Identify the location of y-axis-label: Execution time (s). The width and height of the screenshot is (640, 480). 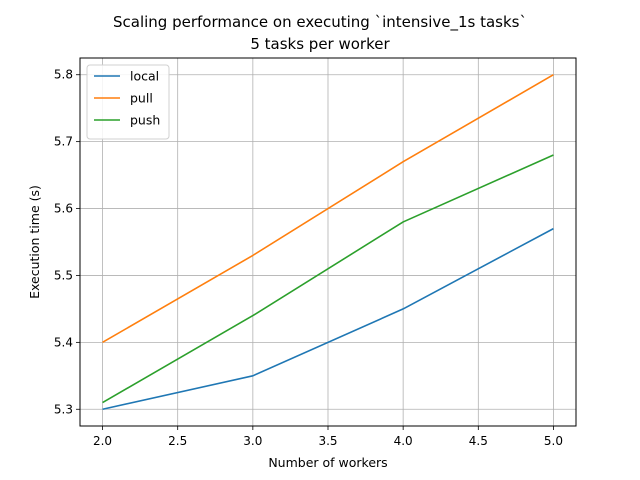
(34, 242).